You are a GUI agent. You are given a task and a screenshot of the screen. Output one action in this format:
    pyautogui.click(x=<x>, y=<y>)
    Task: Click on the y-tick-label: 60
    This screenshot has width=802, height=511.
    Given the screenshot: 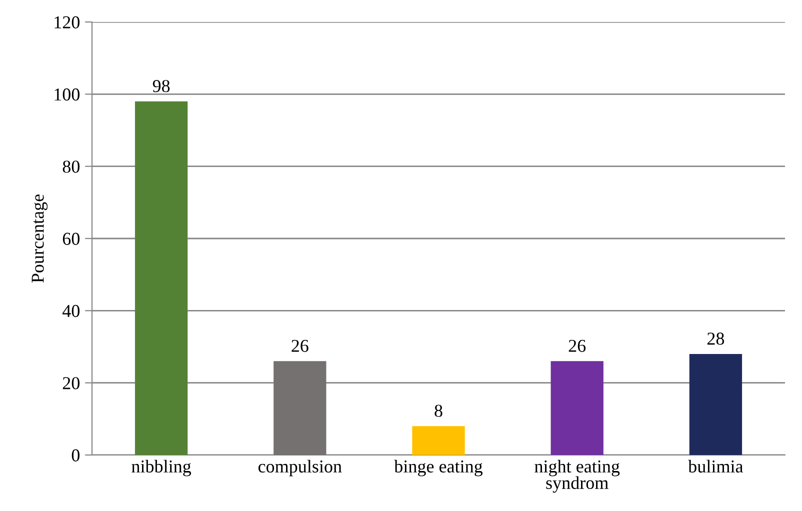 What is the action you would take?
    pyautogui.click(x=71, y=238)
    